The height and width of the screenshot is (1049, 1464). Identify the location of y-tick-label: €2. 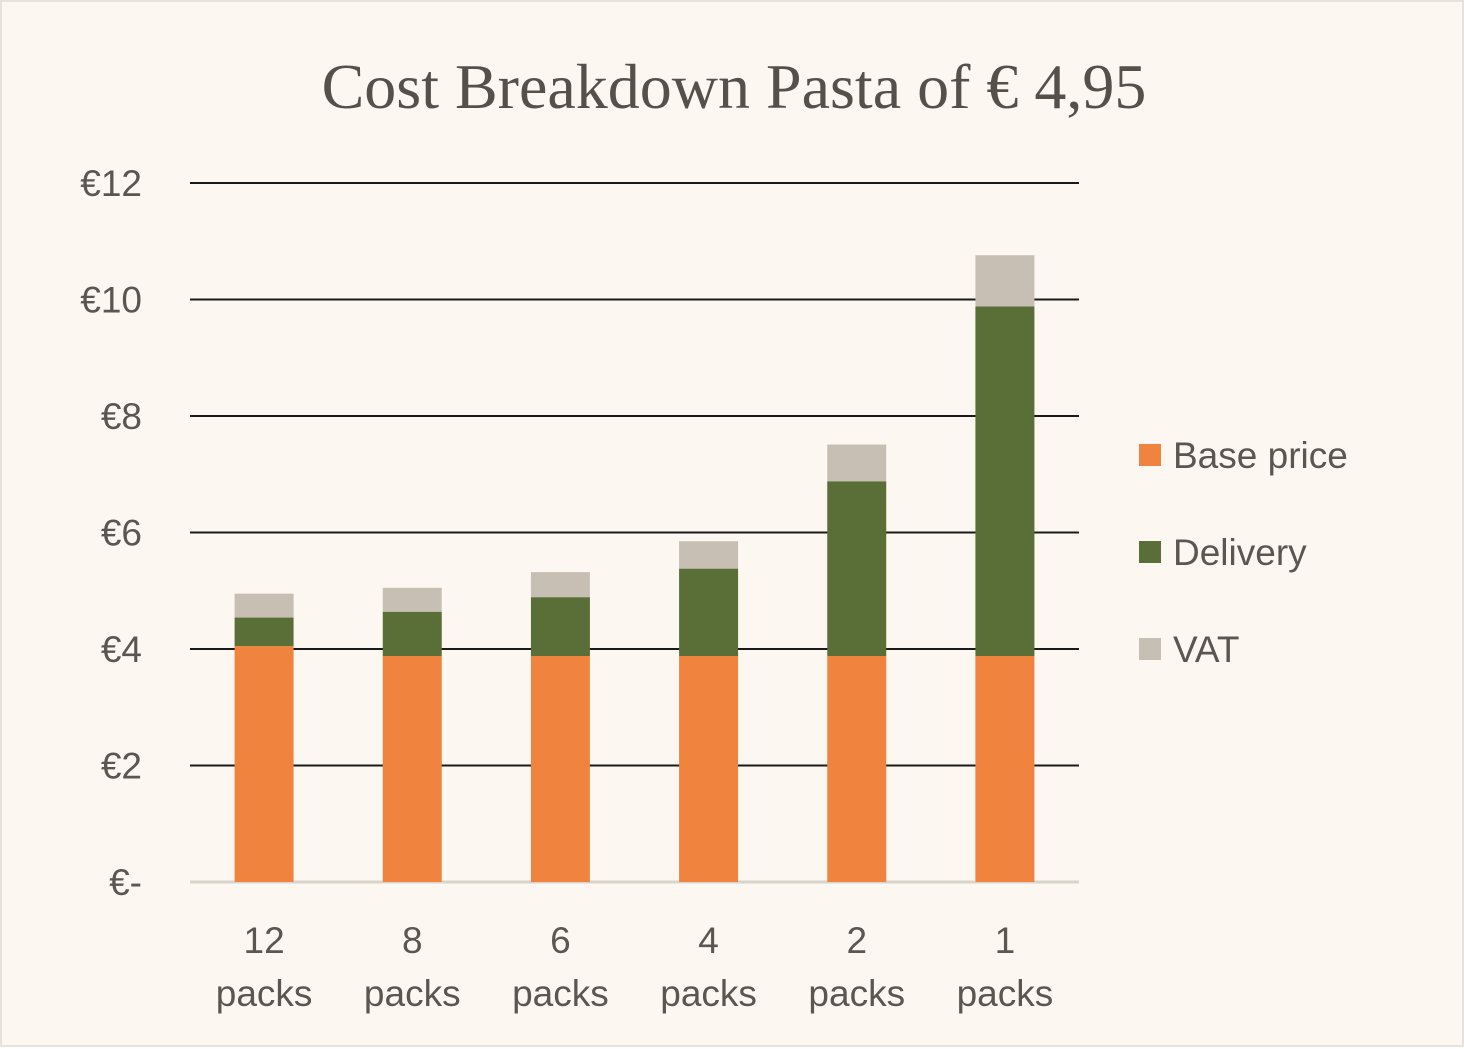
(121, 766).